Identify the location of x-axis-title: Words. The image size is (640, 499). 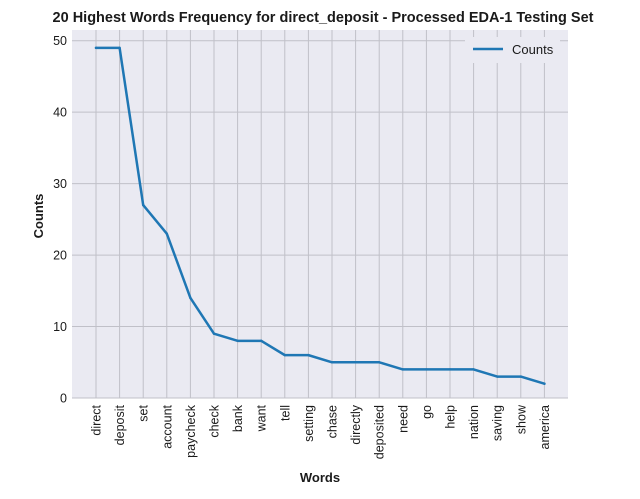
(320, 477).